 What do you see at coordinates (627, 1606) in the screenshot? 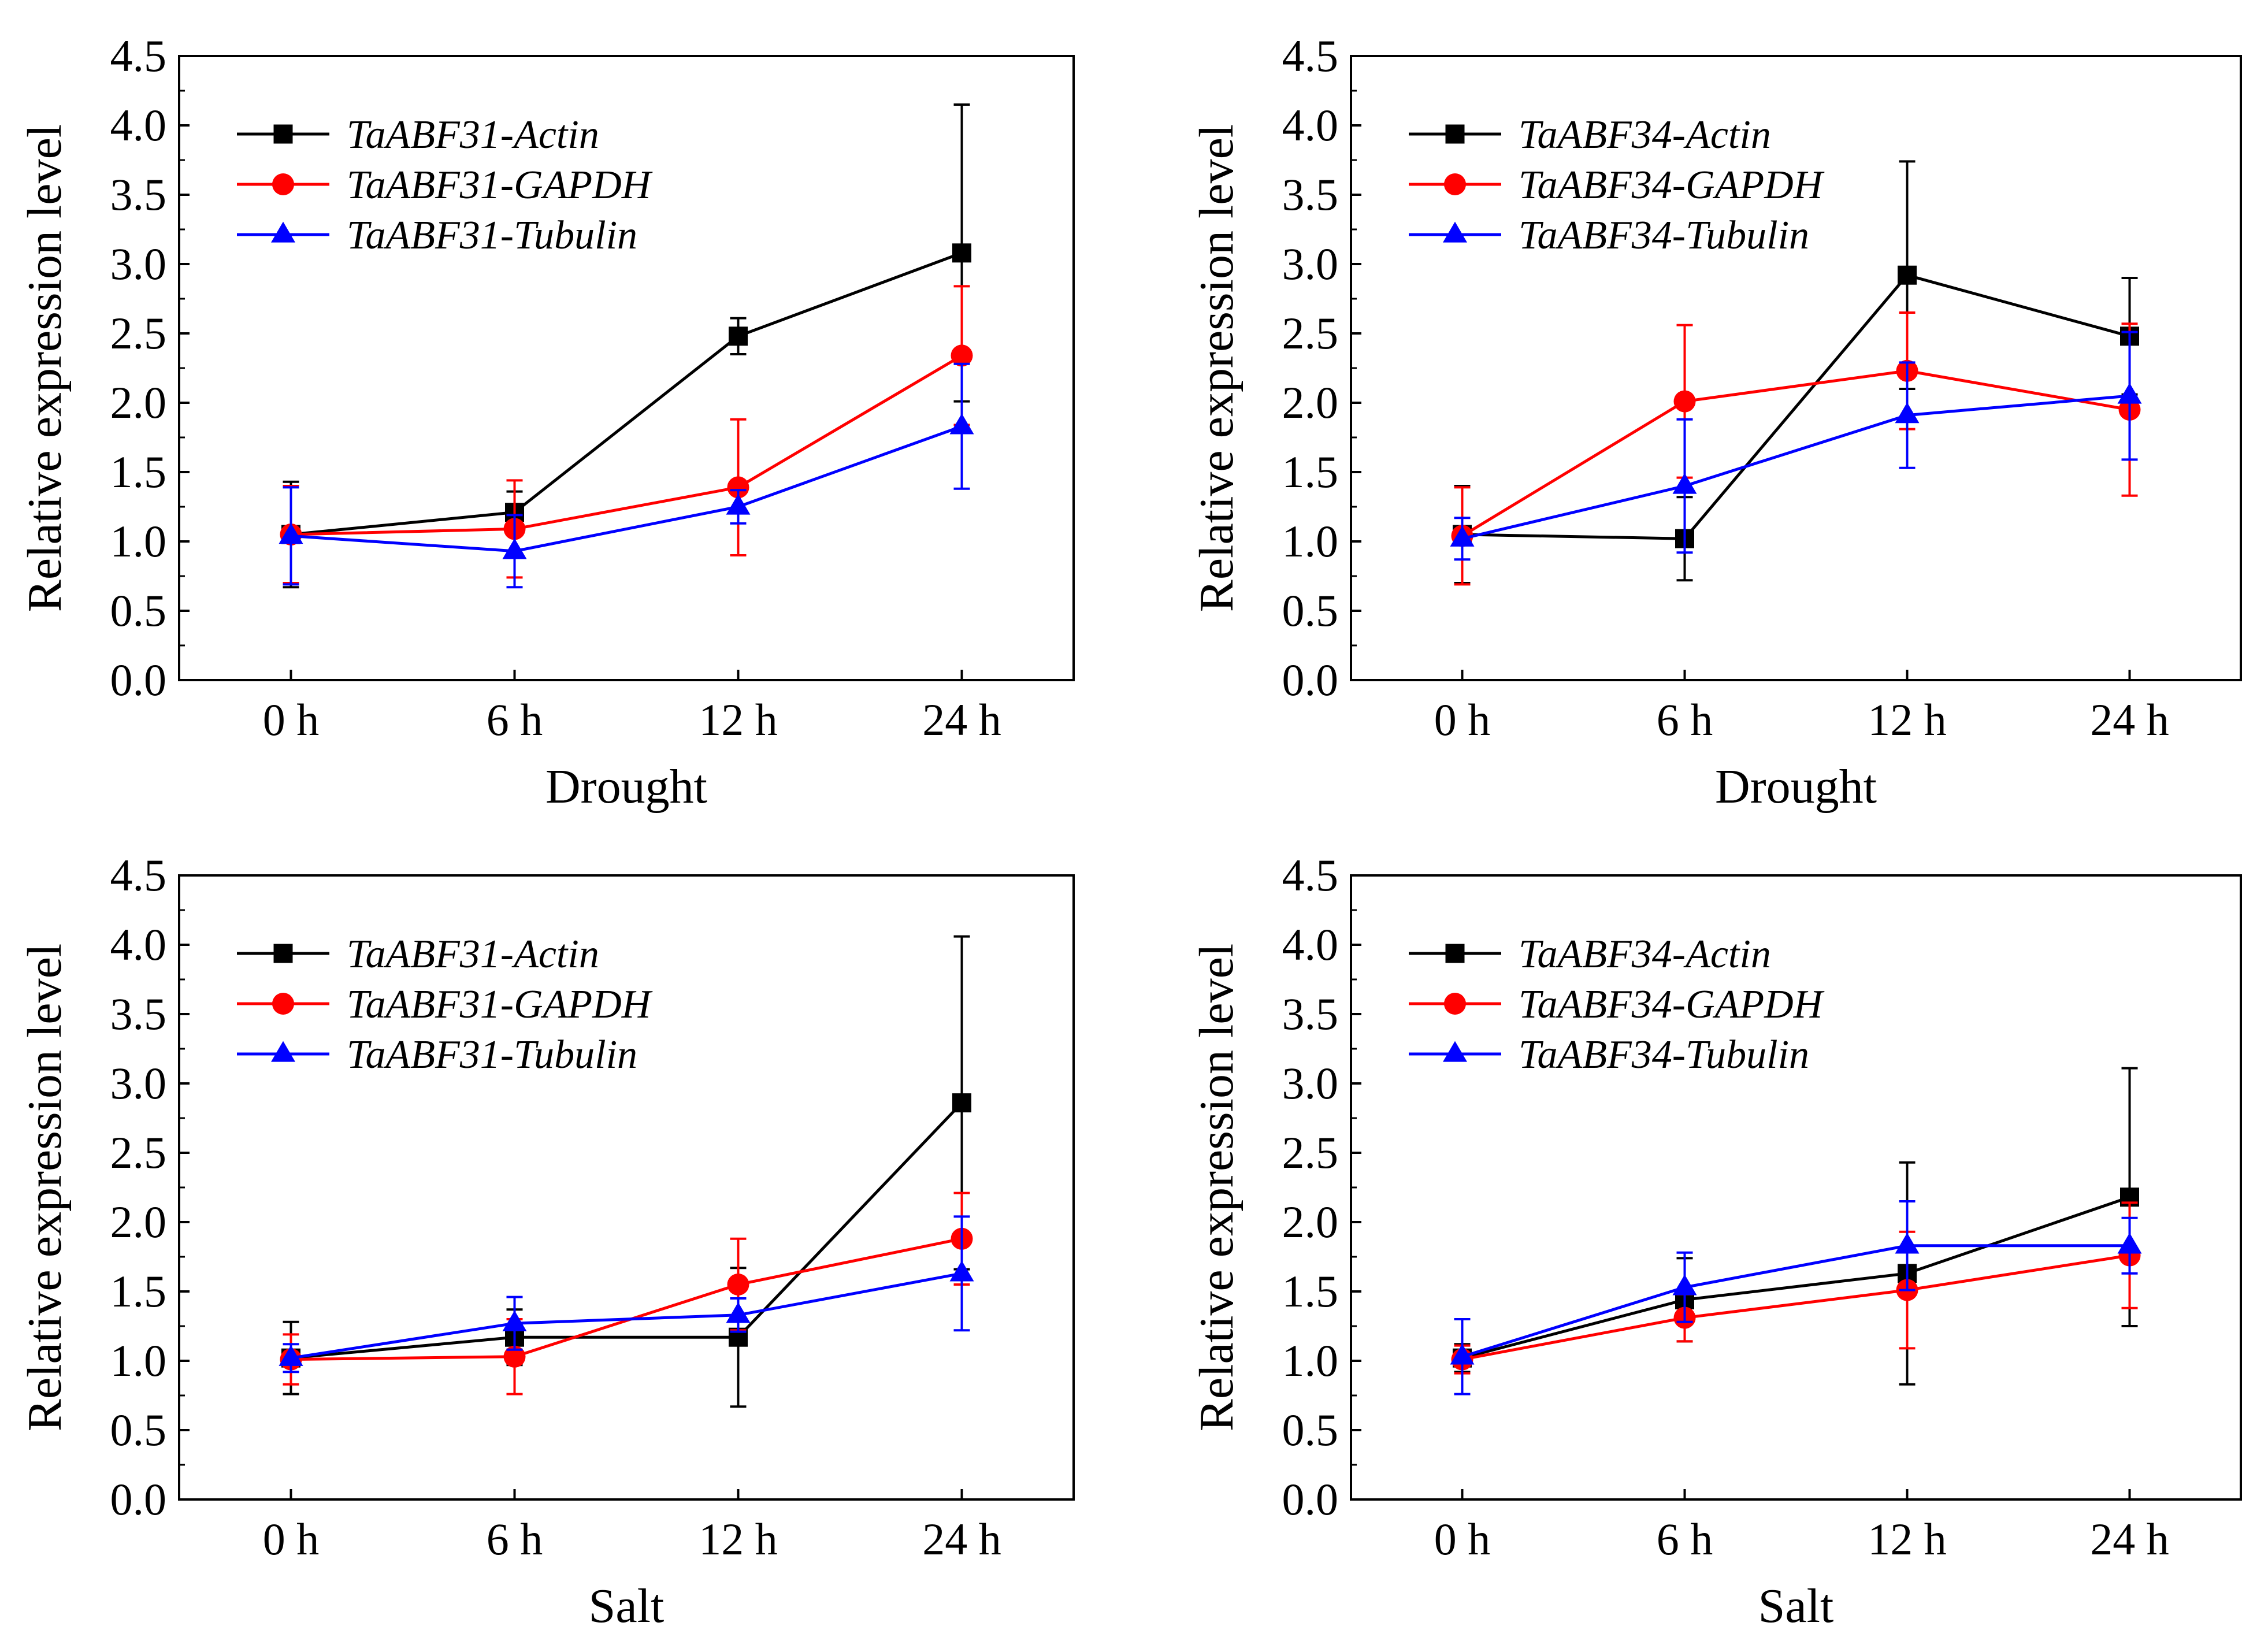
I see `x-axis-title: Salt` at bounding box center [627, 1606].